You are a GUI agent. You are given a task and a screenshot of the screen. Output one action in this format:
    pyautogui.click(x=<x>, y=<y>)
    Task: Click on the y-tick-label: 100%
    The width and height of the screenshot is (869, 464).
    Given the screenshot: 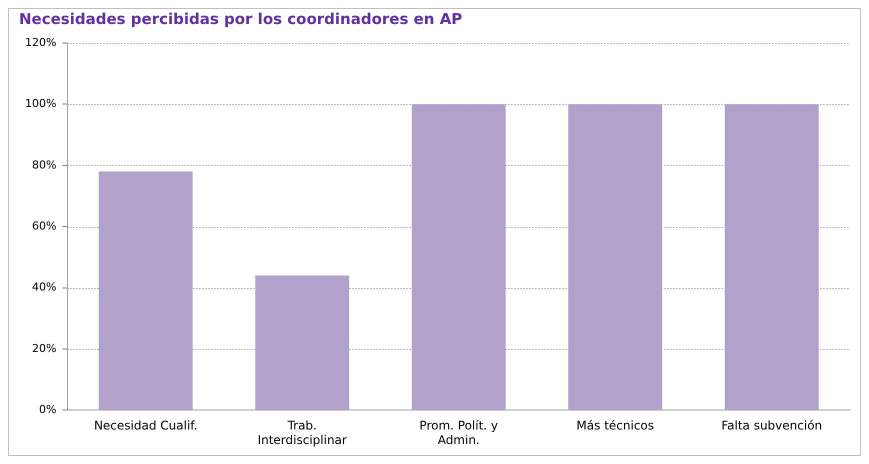 What is the action you would take?
    pyautogui.click(x=40, y=103)
    